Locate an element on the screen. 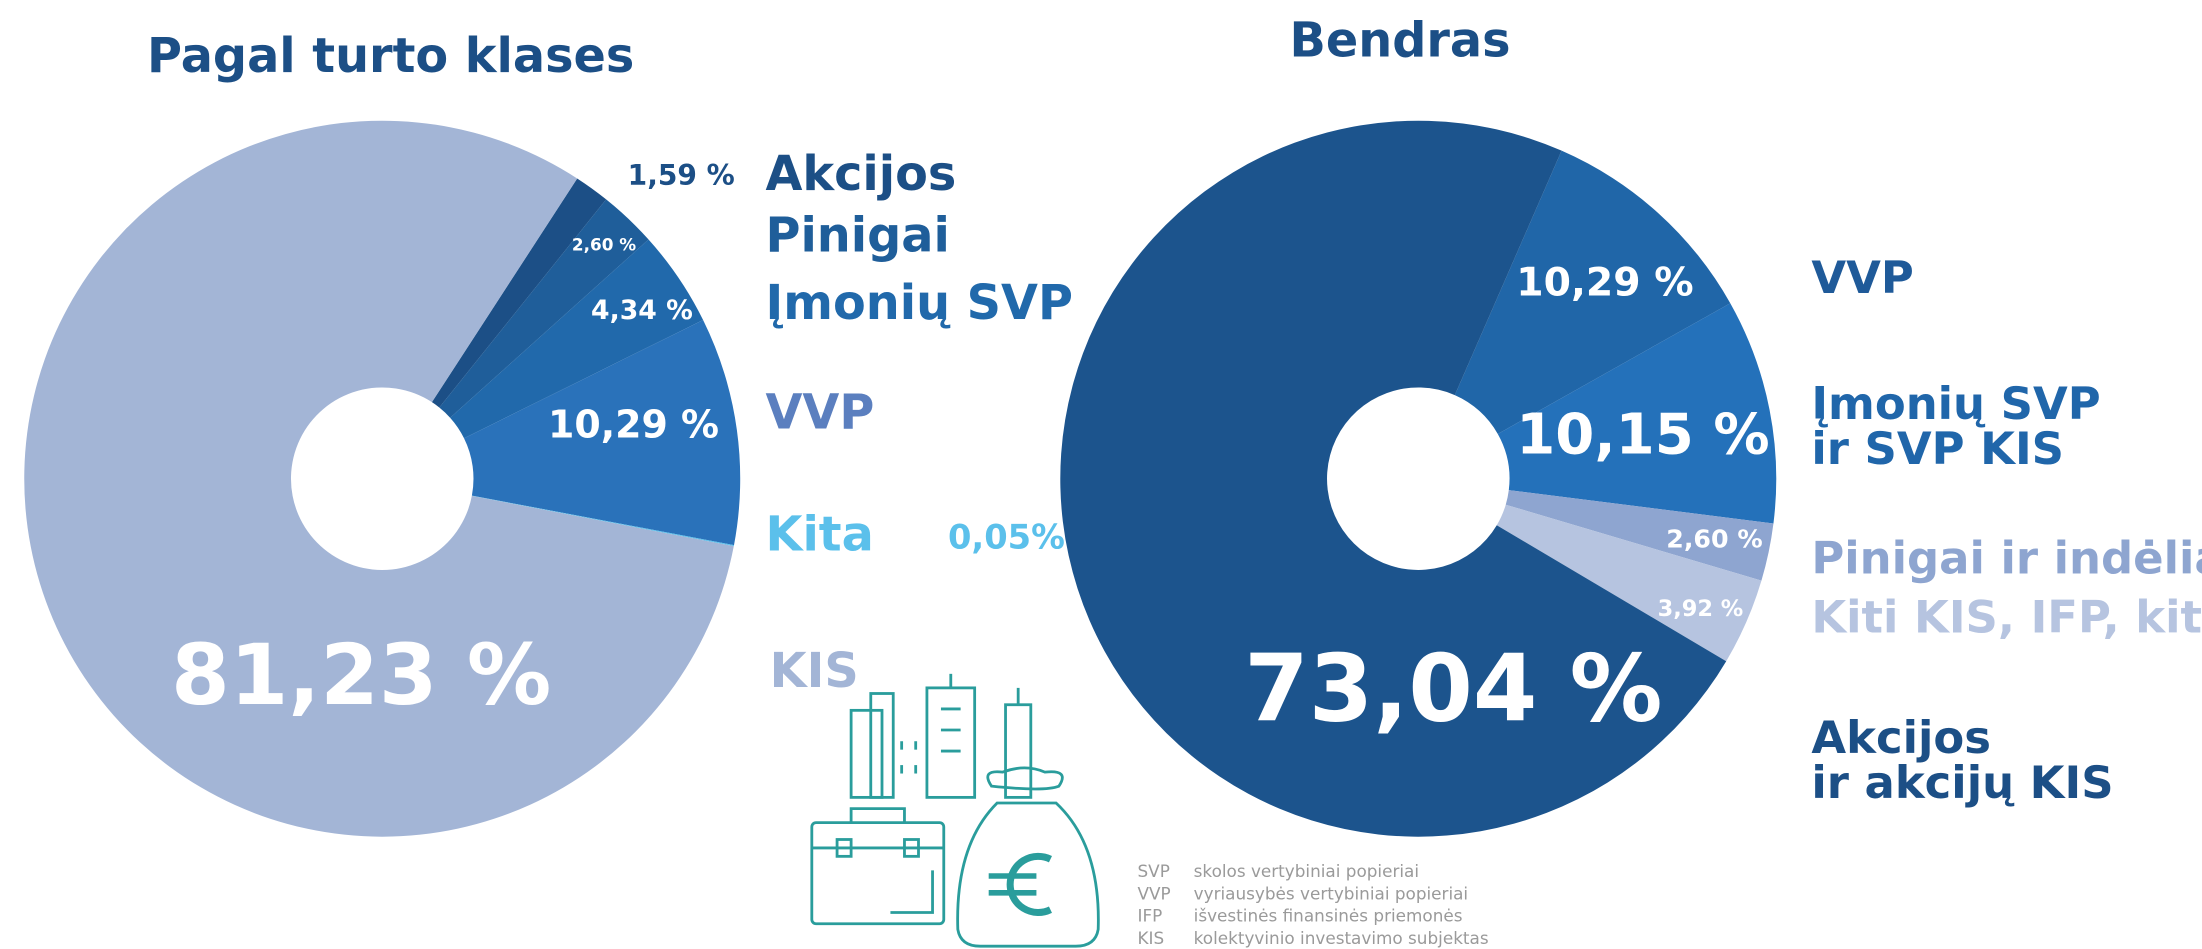 This screenshot has height=949, width=2202. value-label: 3,92 % is located at coordinates (1701, 609).